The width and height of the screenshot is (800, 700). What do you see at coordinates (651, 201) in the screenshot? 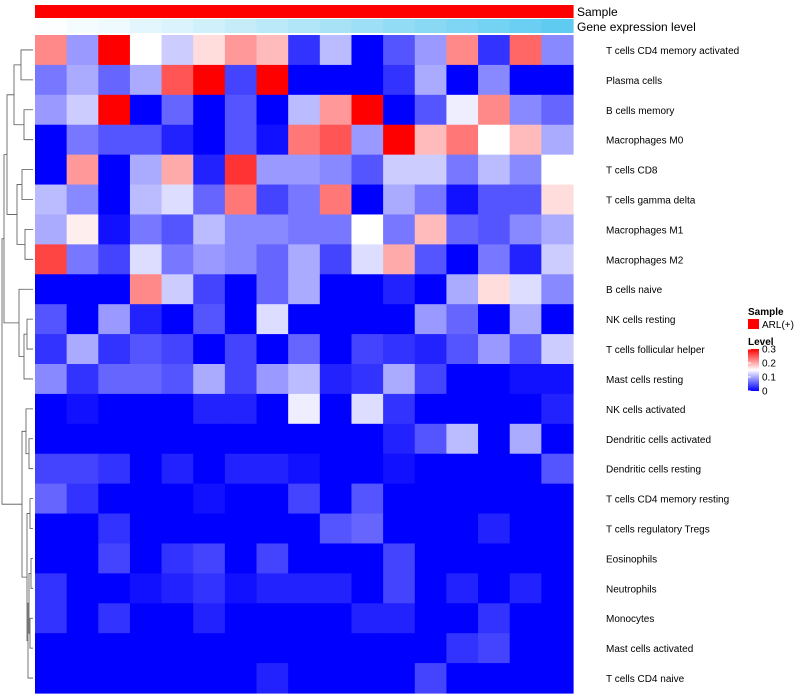
I see `row-label: T cells gamma delta` at bounding box center [651, 201].